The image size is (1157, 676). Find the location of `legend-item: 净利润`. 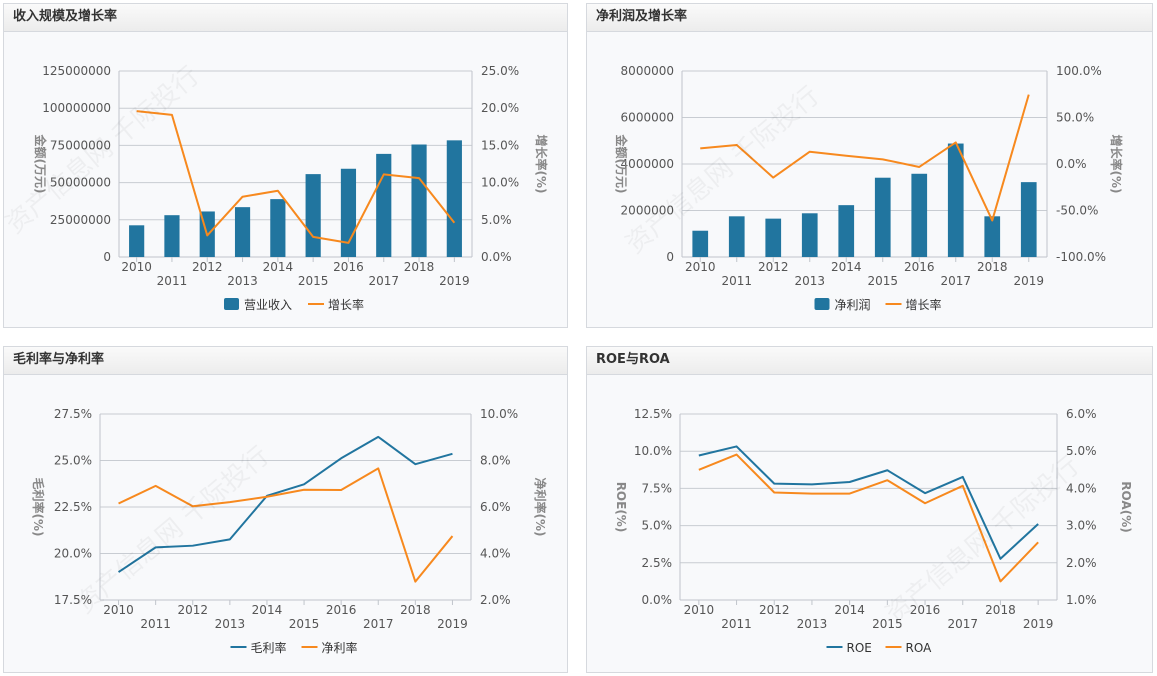

legend-item: 净利润 is located at coordinates (842, 305).